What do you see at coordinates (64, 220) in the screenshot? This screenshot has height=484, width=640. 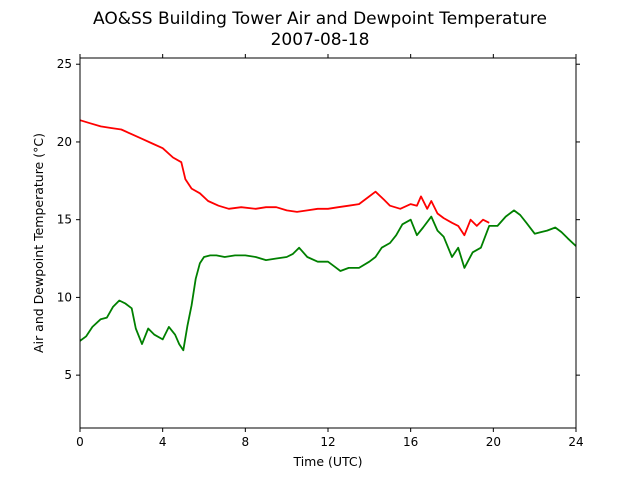 I see `y-tick-label: 15` at bounding box center [64, 220].